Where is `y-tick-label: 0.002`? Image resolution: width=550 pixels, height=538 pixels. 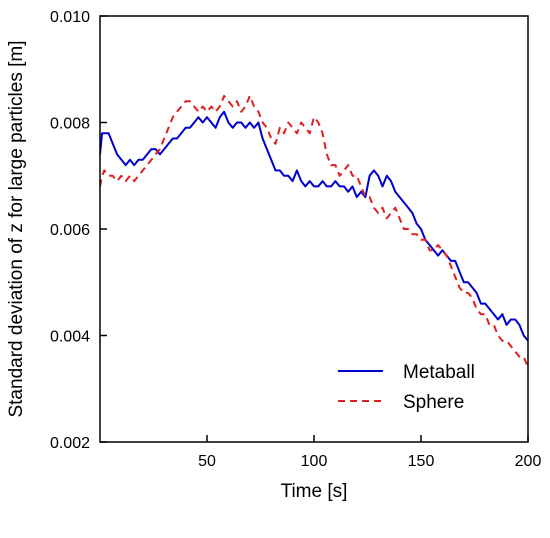 y-tick-label: 0.002 is located at coordinates (70, 443).